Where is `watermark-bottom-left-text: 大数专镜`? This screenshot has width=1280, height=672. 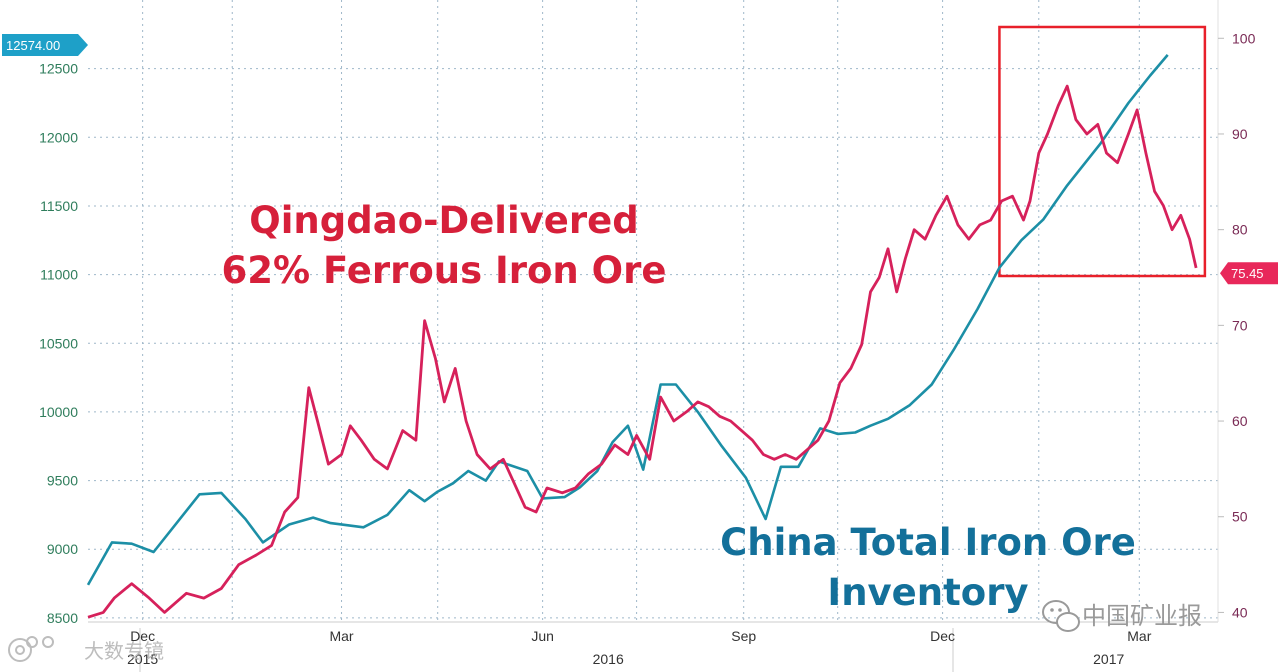 watermark-bottom-left-text: 大数专镜 is located at coordinates (124, 651).